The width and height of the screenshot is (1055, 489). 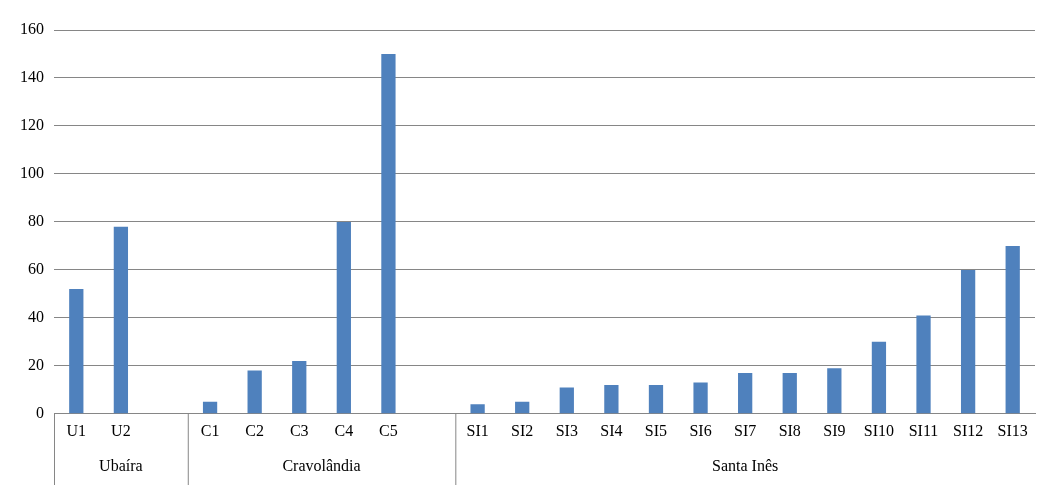 What do you see at coordinates (477, 430) in the screenshot?
I see `x-tick-label: SI1` at bounding box center [477, 430].